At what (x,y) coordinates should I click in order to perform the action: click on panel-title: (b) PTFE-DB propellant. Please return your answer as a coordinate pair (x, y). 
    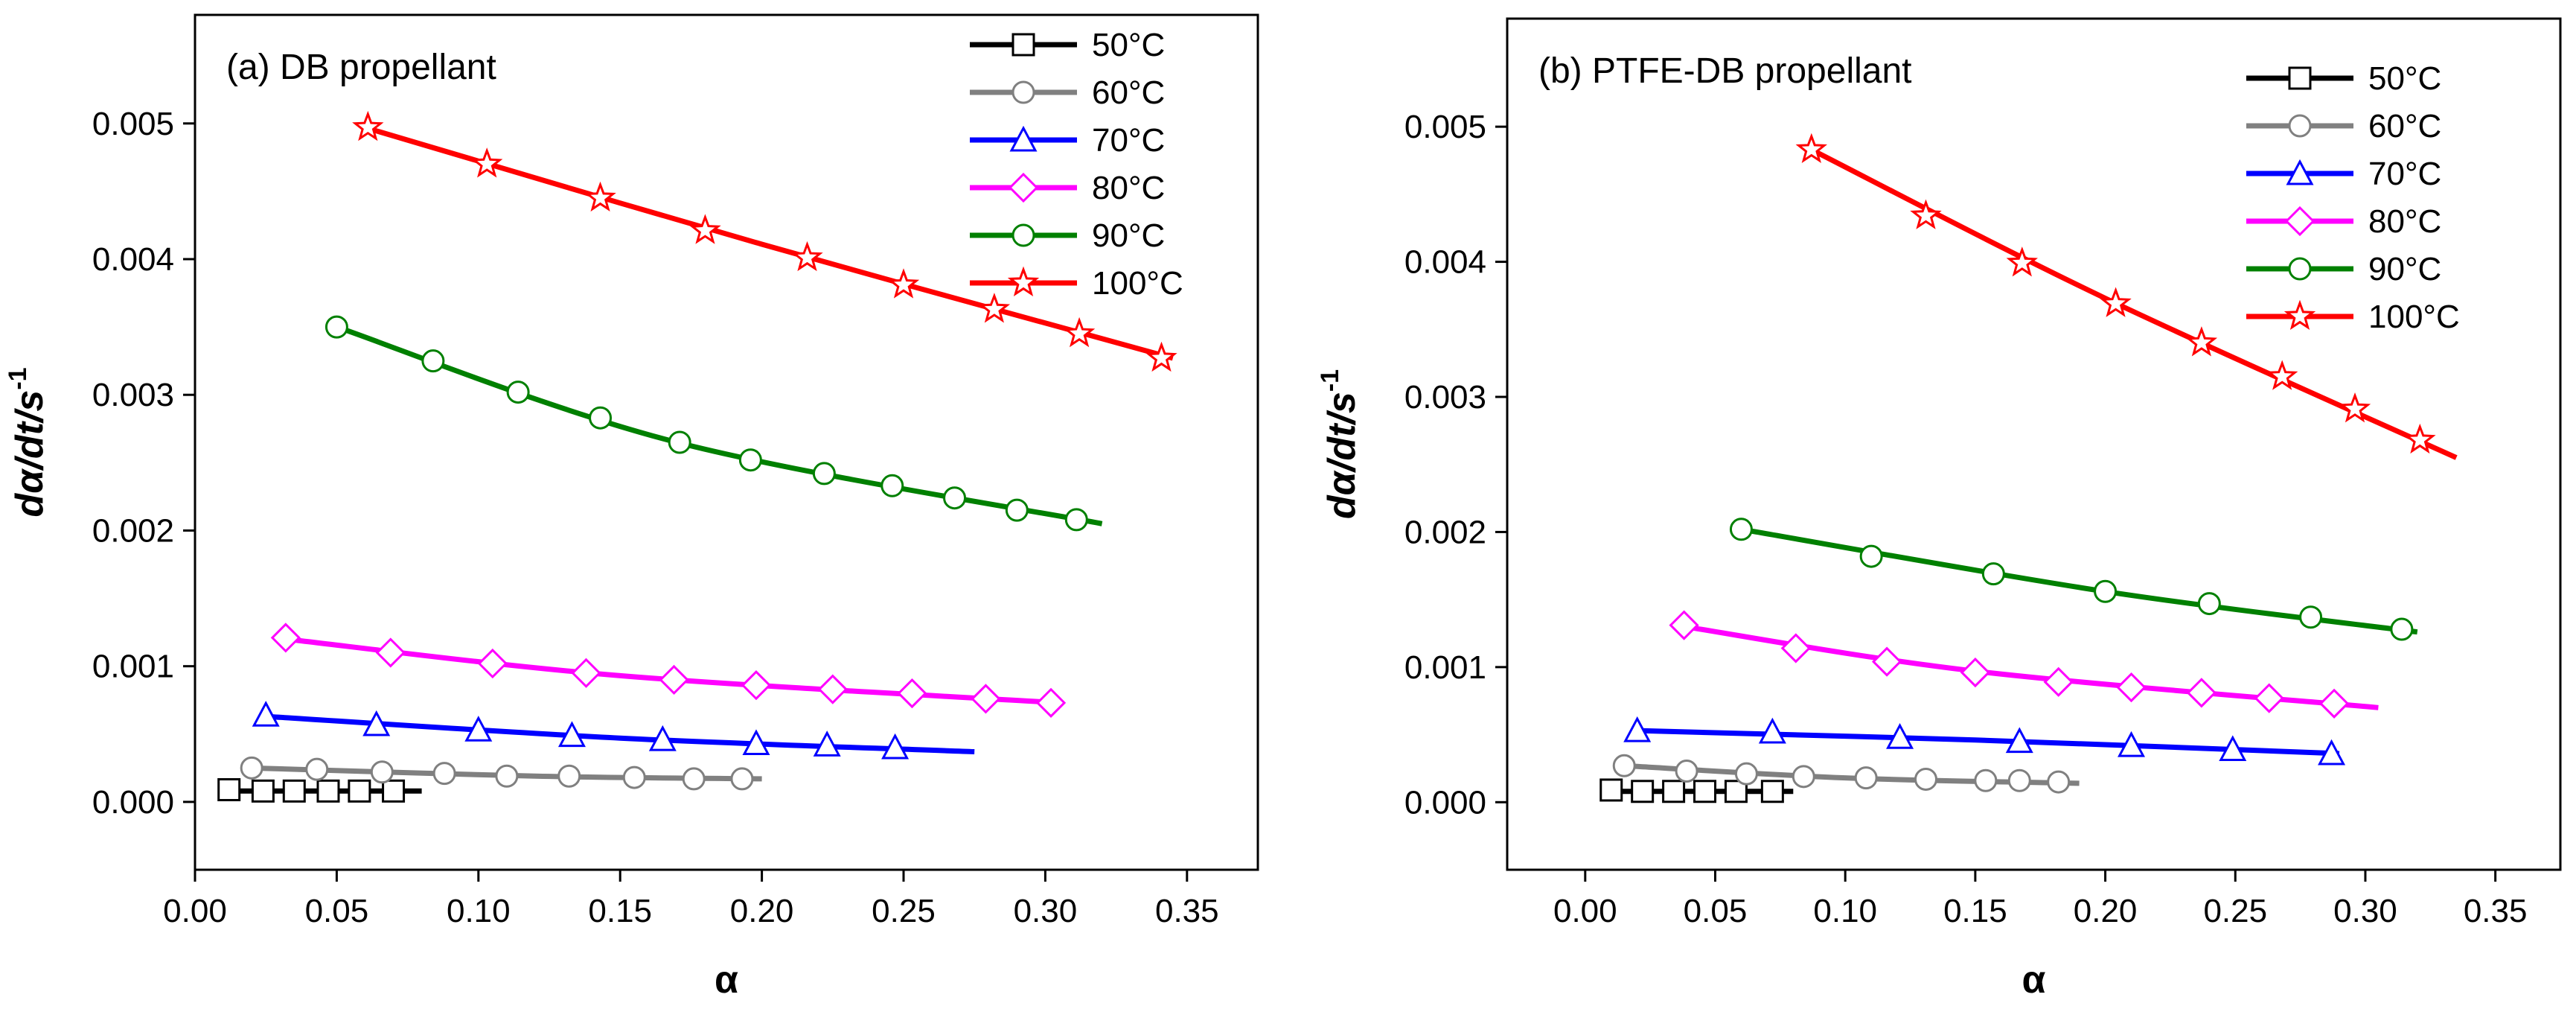
    Looking at the image, I should click on (1725, 71).